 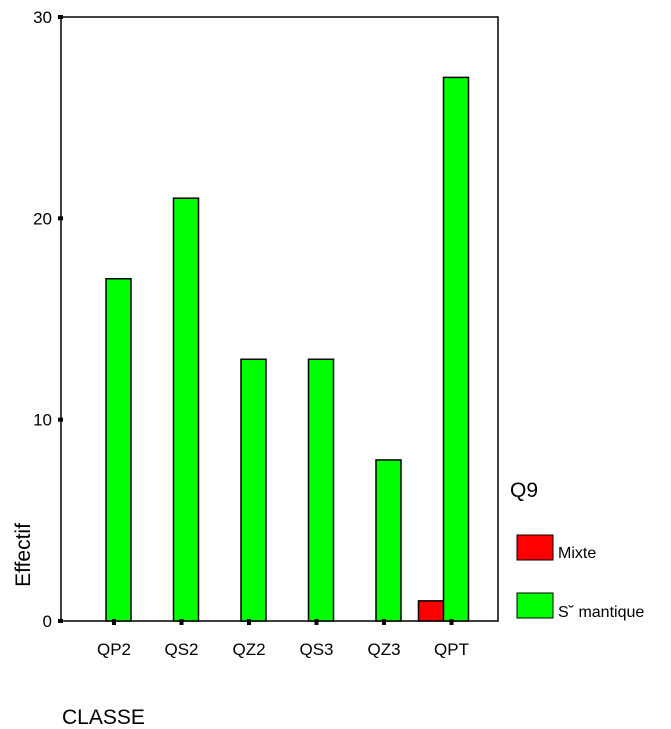 I want to click on legend: Q9 Mixte S˘ mantique, so click(x=577, y=550).